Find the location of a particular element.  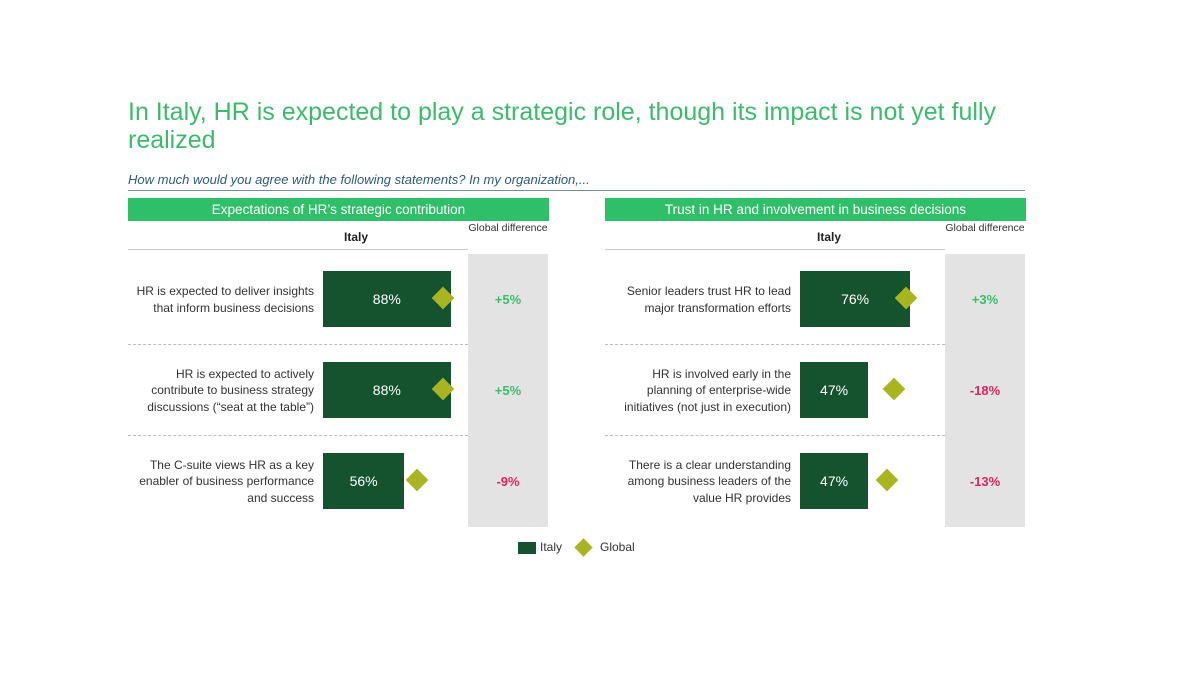

global-difference-value: -18% is located at coordinates (985, 390).